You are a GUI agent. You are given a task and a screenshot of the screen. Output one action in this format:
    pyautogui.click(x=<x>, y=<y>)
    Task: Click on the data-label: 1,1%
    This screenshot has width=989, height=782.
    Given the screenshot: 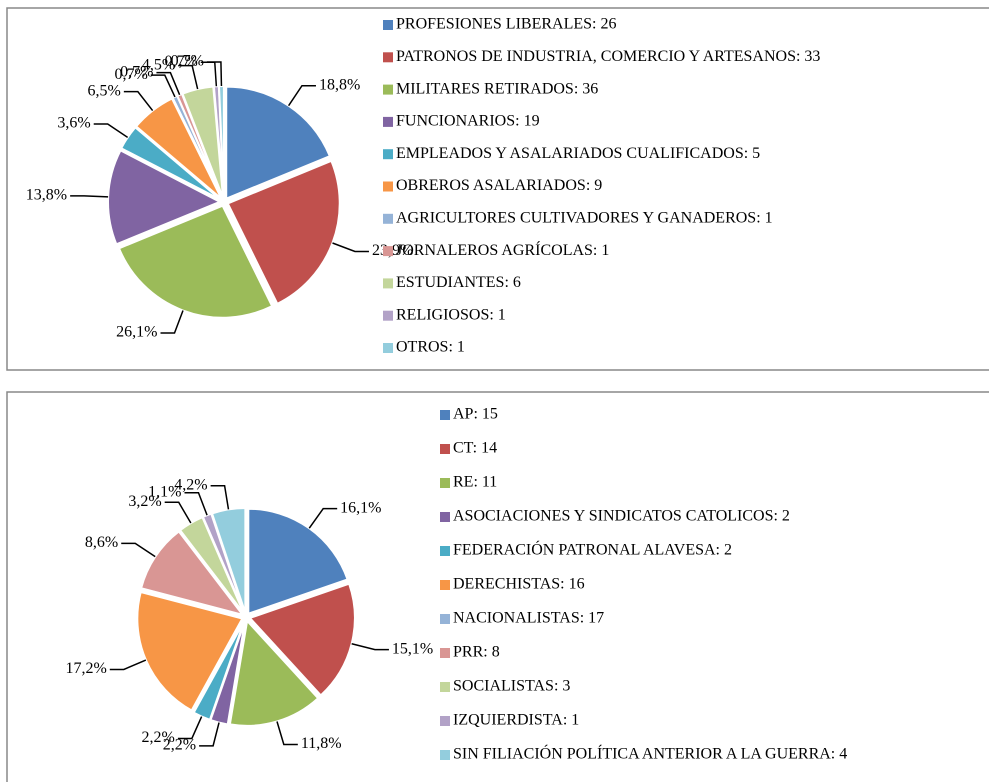 What is the action you would take?
    pyautogui.click(x=164, y=491)
    